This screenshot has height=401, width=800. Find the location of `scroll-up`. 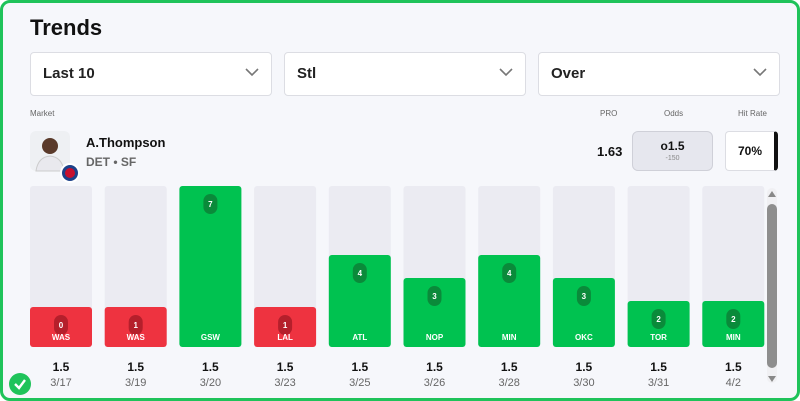

scroll-up is located at coordinates (772, 194).